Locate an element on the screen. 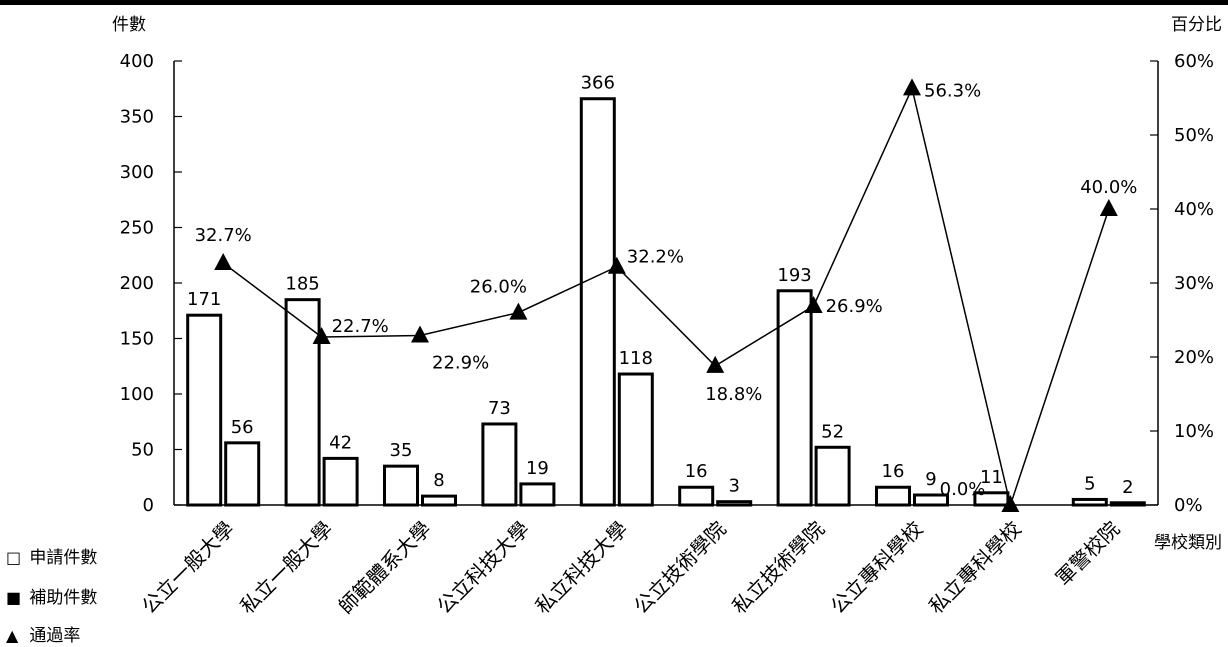 Image resolution: width=1228 pixels, height=647 pixels. left-axis-tick-label: 300 is located at coordinates (137, 172).